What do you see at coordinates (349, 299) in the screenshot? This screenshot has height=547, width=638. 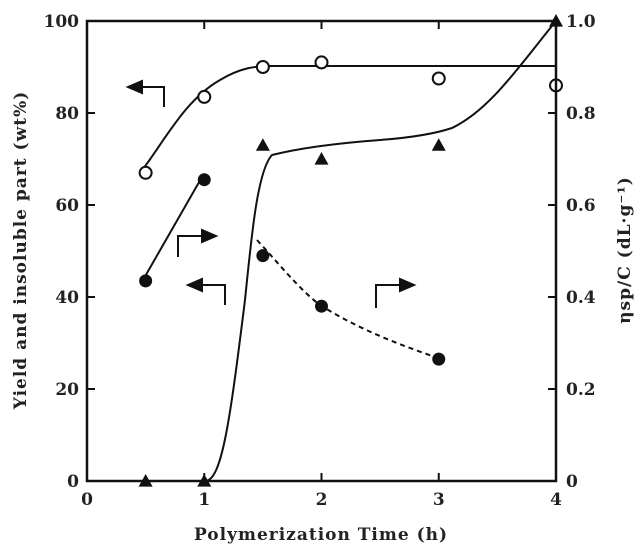 I see `filled-circle-fit-curve-dashed` at bounding box center [349, 299].